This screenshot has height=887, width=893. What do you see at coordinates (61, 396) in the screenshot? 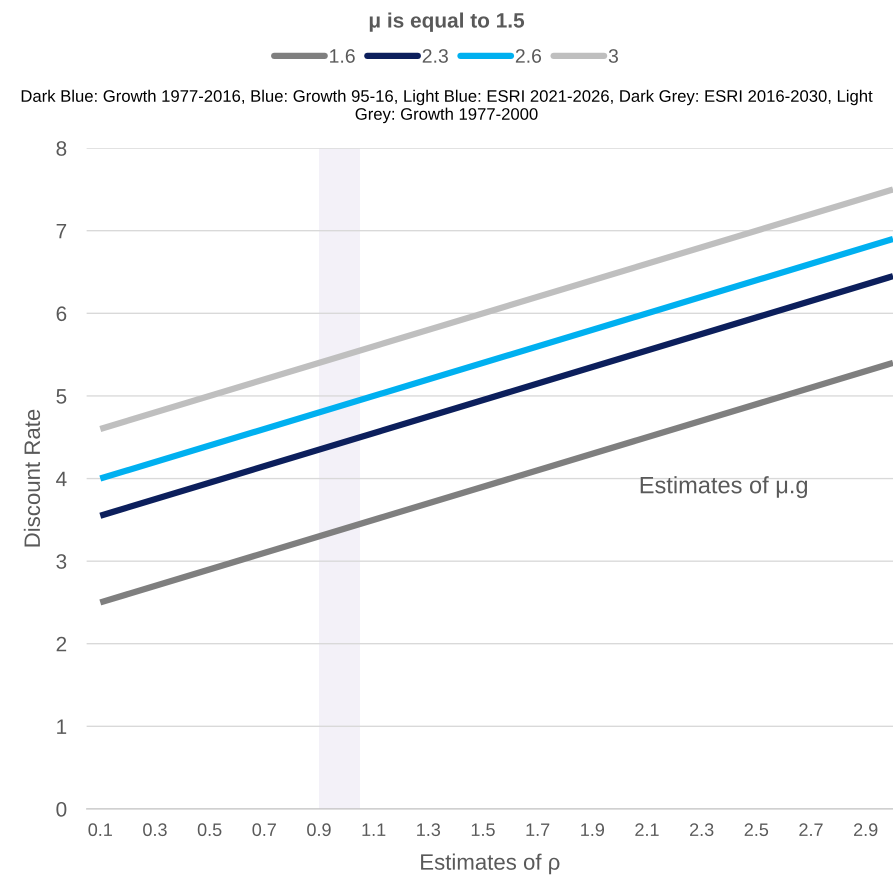
I see `y-tick-label: 5` at bounding box center [61, 396].